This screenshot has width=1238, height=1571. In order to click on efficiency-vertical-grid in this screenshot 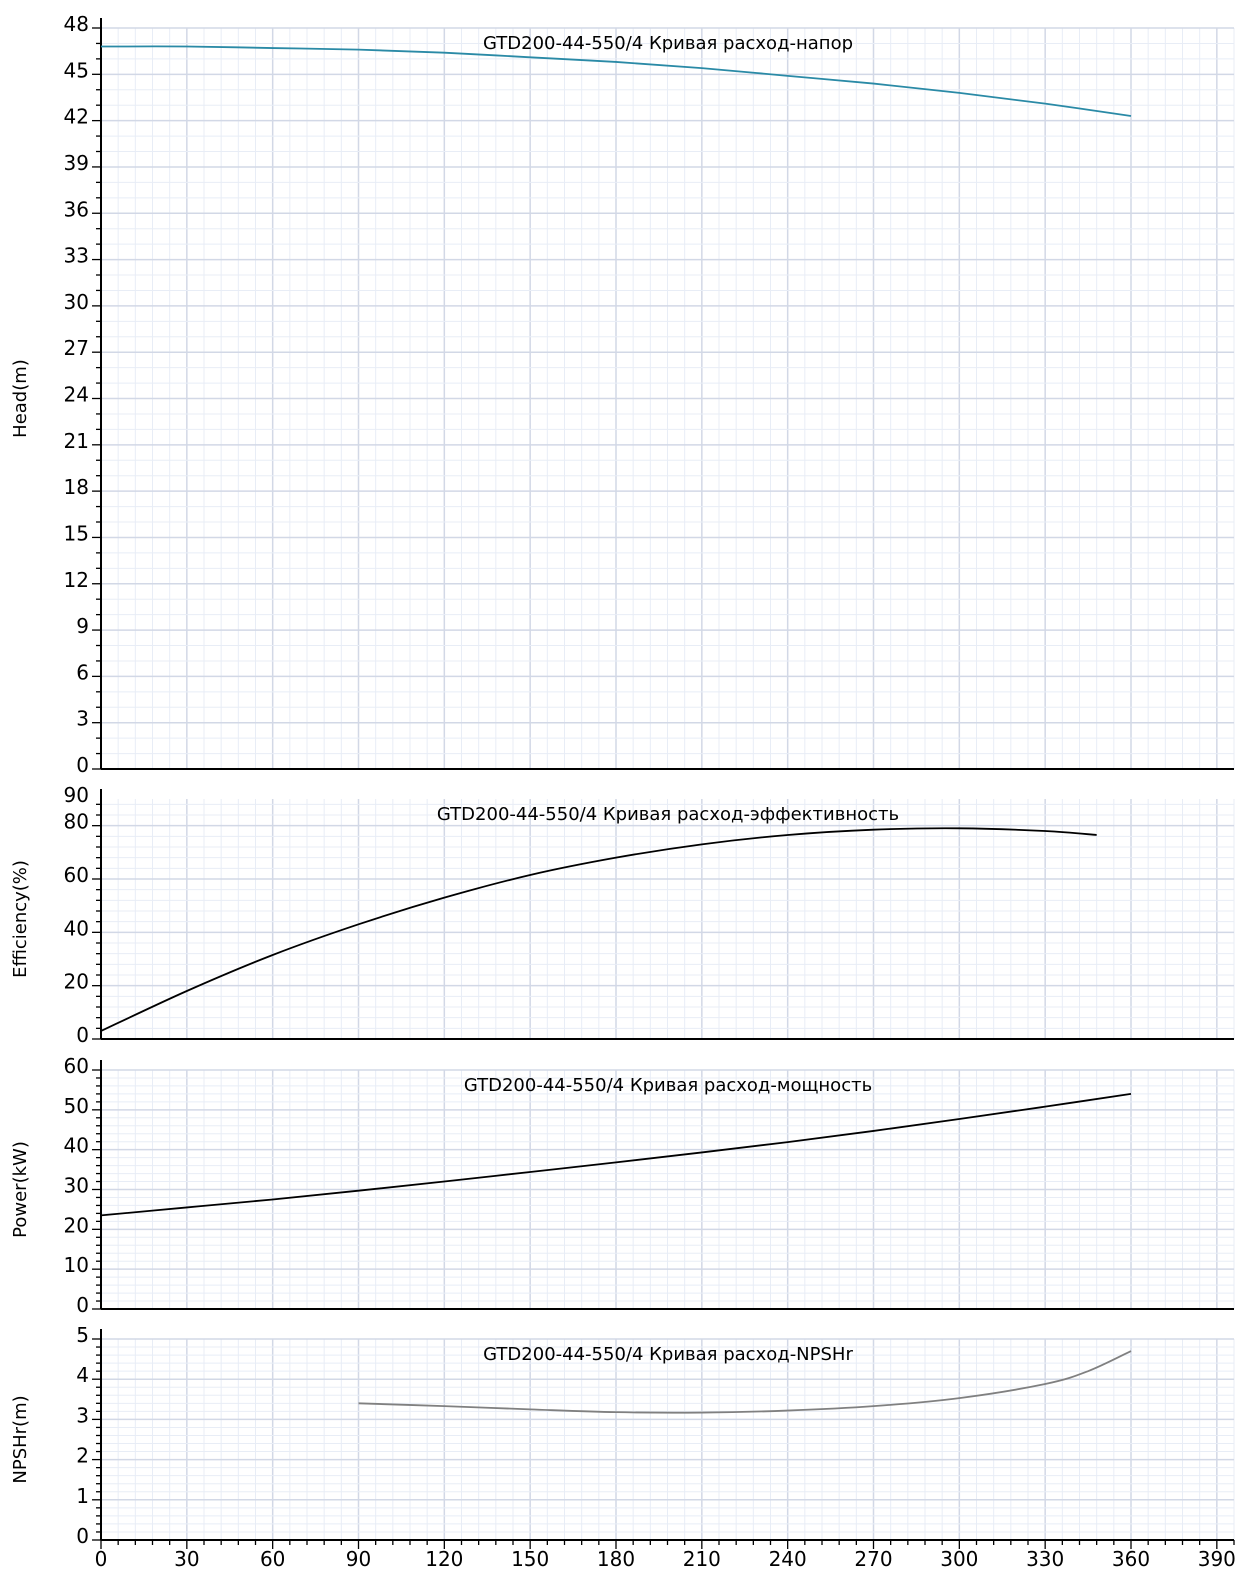, I will do `click(676, 919)`.